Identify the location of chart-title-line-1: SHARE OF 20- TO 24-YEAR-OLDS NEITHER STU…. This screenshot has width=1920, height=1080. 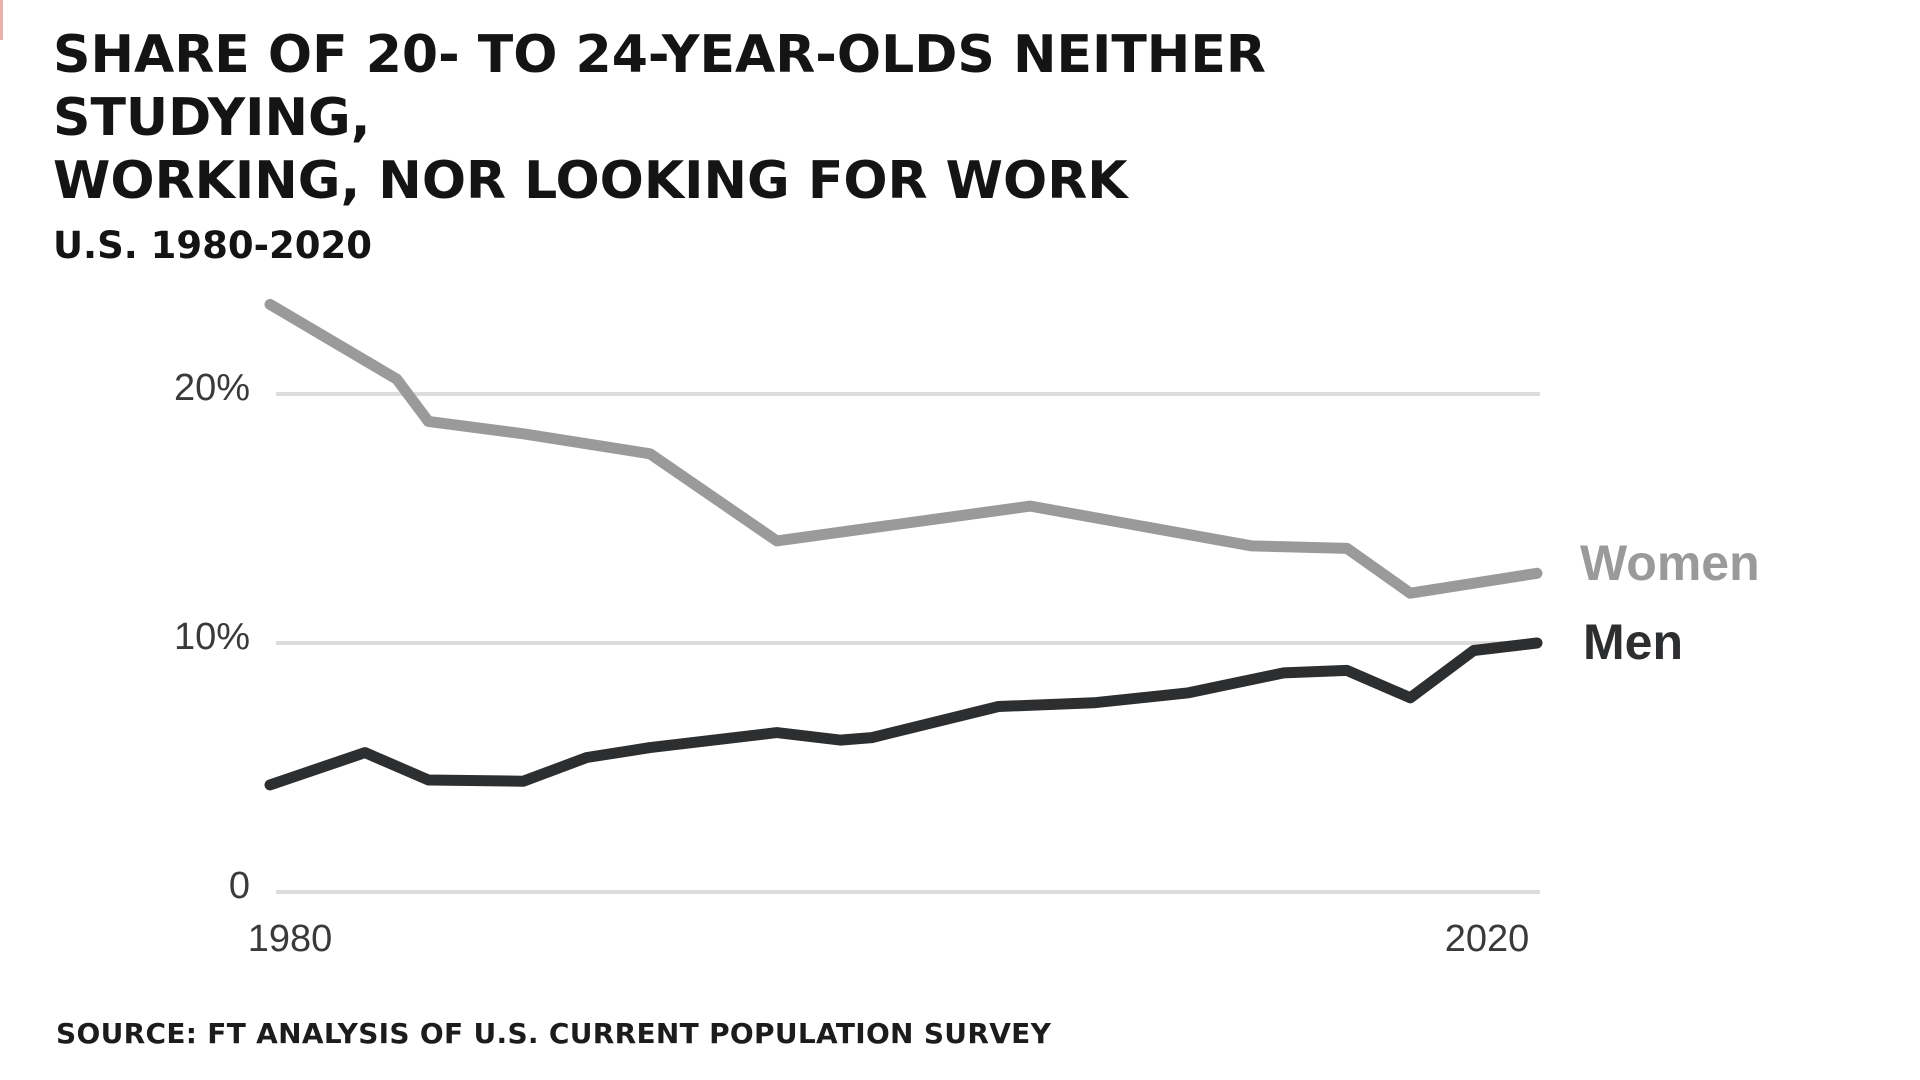
(659, 86).